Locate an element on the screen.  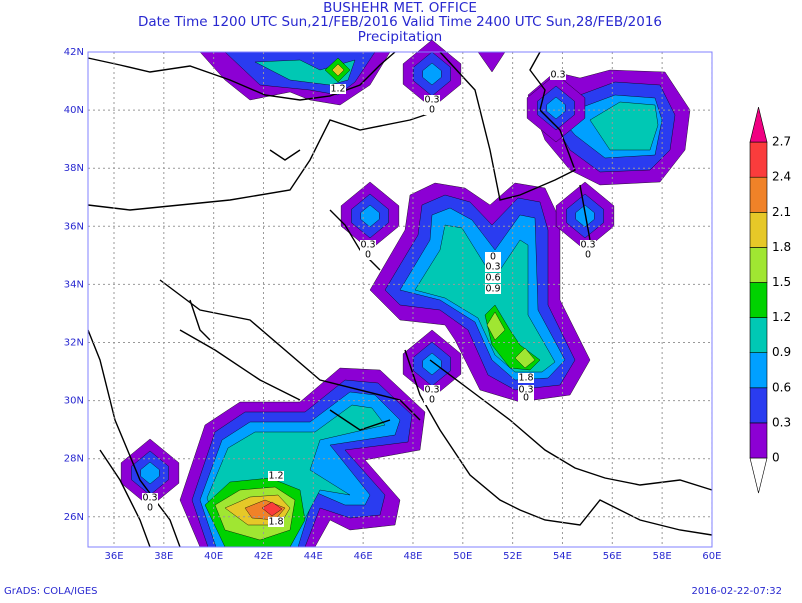
latitude-label: 30N is located at coordinates (74, 401).